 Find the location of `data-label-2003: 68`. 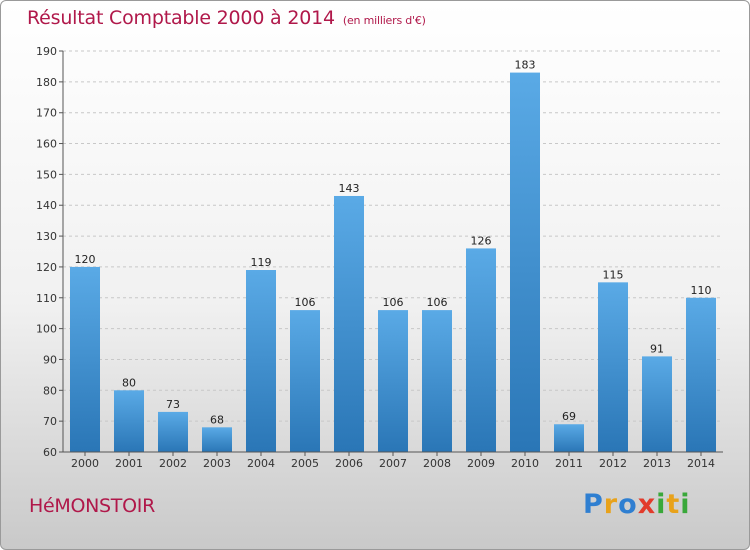

data-label-2003: 68 is located at coordinates (217, 419).